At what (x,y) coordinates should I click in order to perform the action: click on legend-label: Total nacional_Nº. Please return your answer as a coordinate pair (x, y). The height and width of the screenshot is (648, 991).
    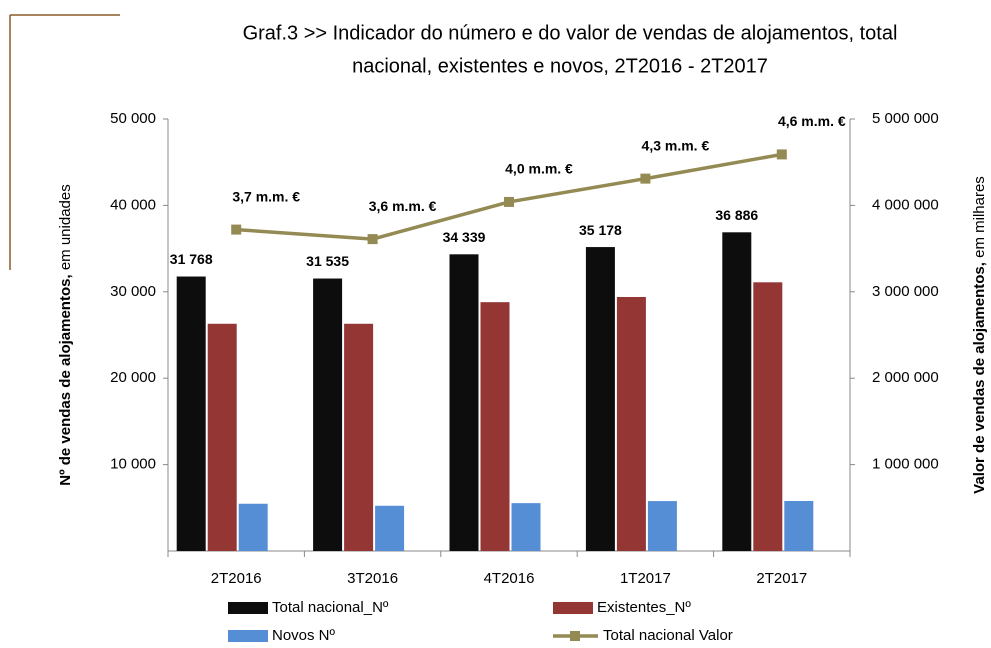
    Looking at the image, I should click on (330, 607).